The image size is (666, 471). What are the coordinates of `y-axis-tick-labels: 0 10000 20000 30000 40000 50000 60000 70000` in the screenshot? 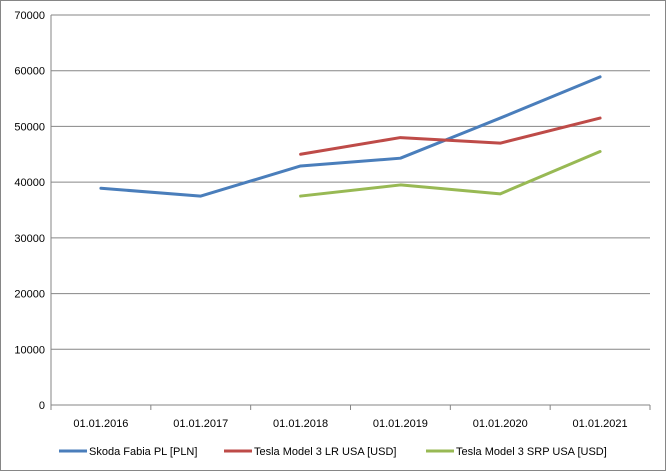 It's located at (29, 211).